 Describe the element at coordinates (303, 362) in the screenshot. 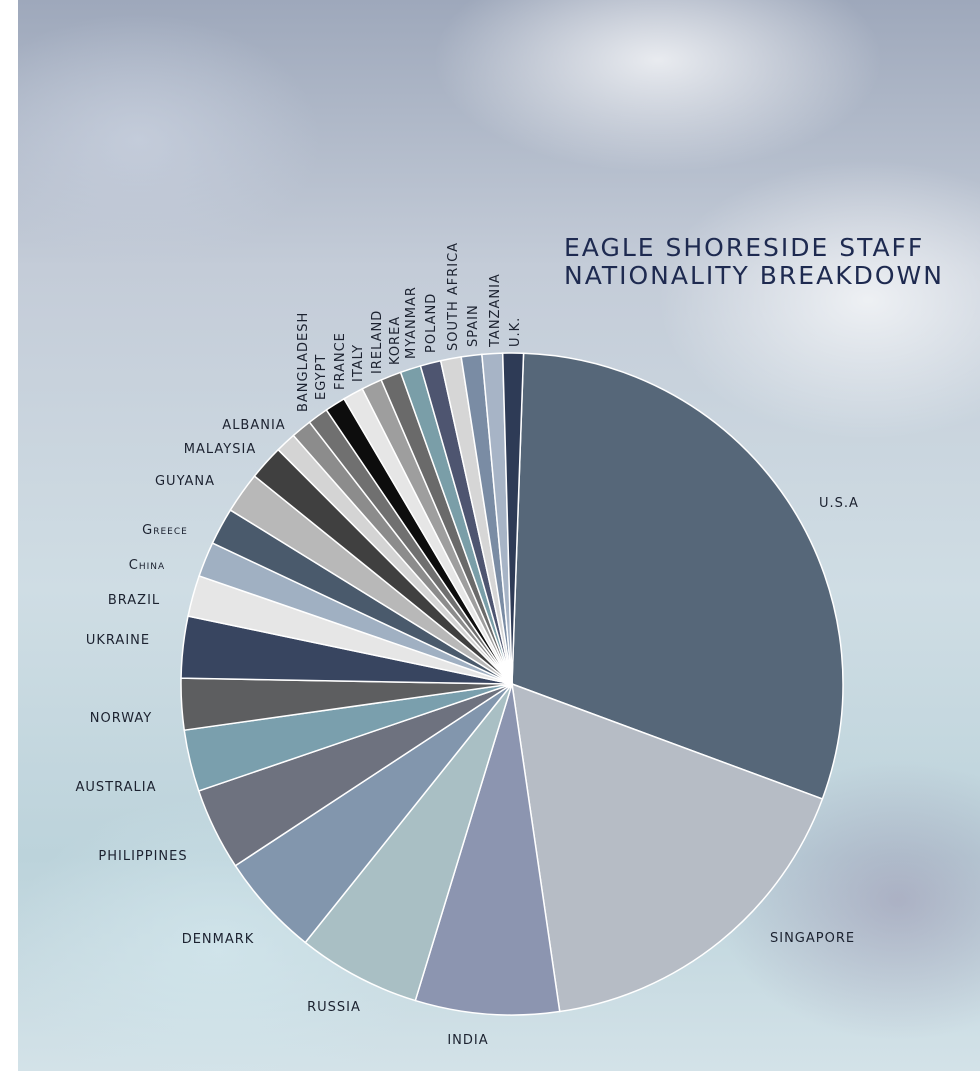

I see `slice-label: BANGLADESH` at that location.